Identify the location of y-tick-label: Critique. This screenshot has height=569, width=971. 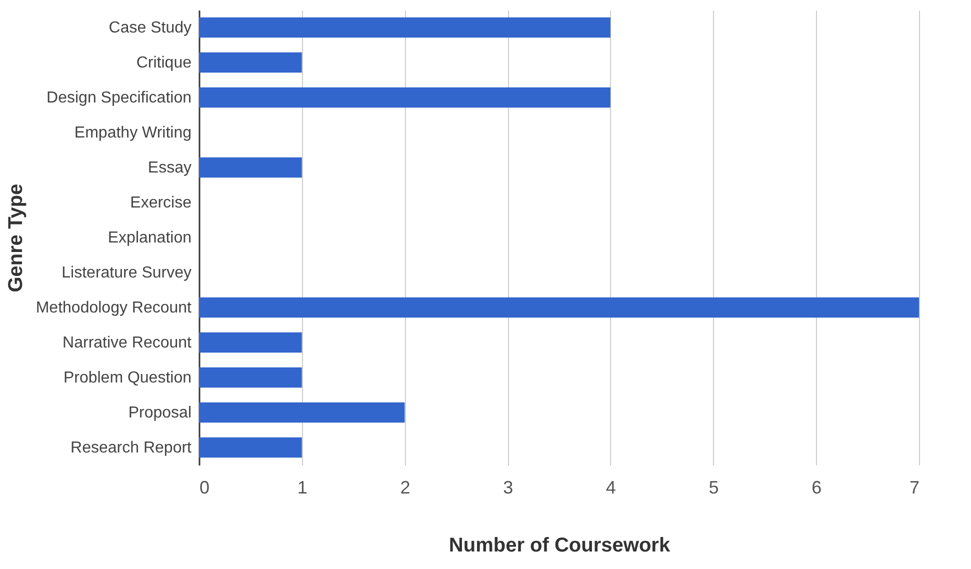
(164, 63).